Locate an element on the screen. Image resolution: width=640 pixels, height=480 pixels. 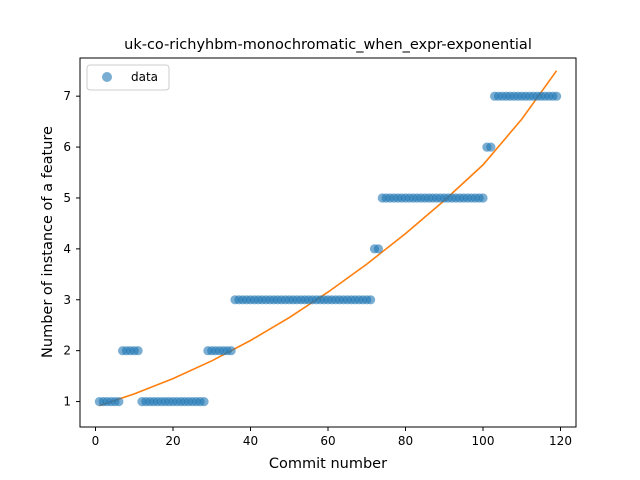
legend: data is located at coordinates (128, 77).